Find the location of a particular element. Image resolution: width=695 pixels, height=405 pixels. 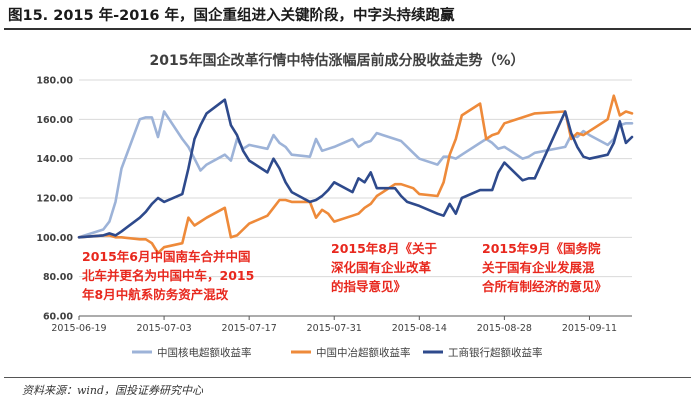

bottom-rule is located at coordinates (347, 377).